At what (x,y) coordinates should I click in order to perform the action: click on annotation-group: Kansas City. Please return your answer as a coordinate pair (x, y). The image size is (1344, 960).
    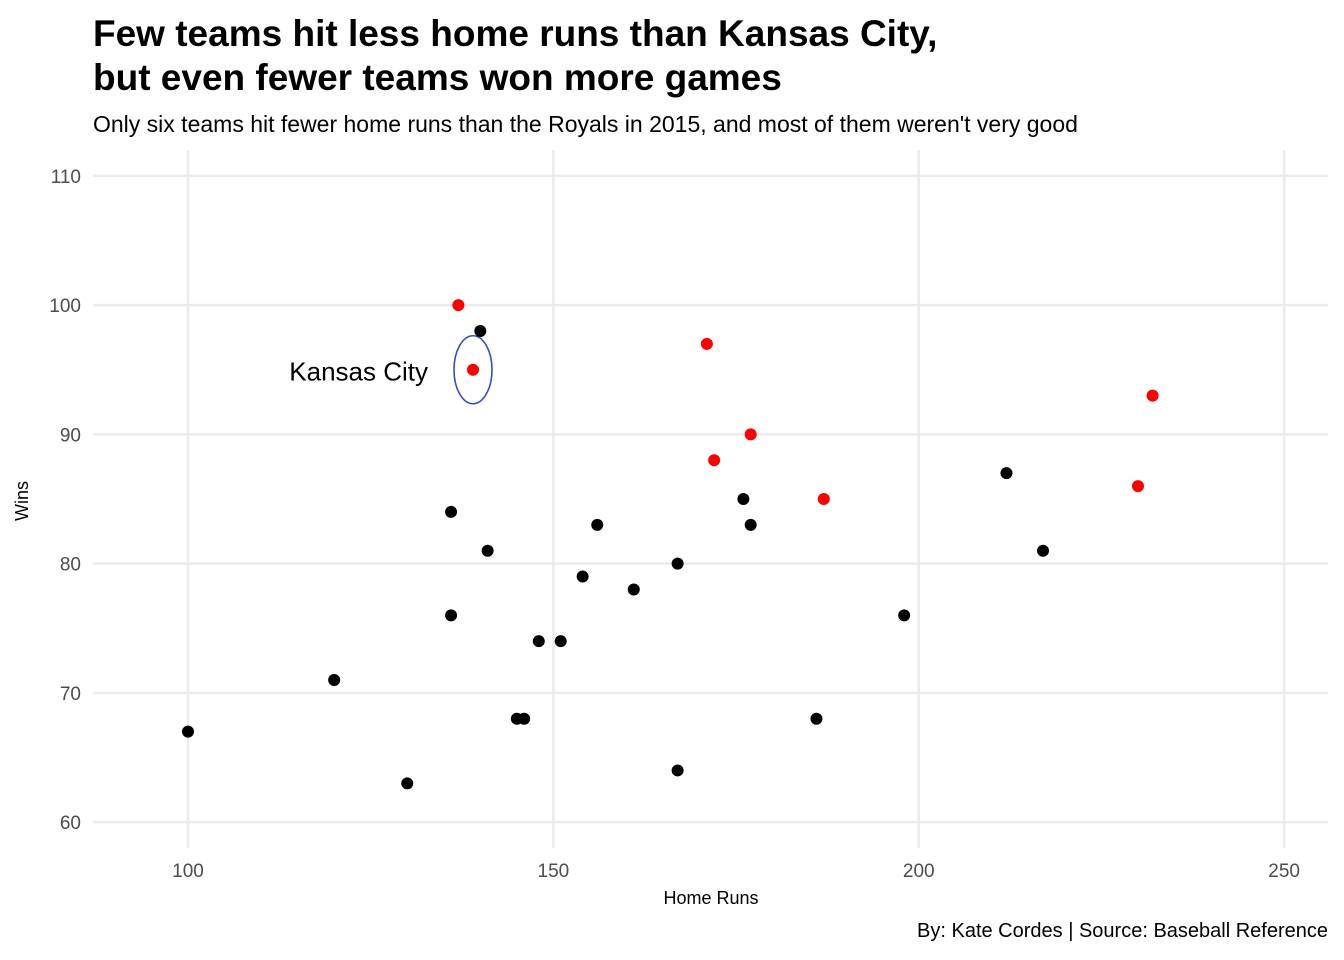
    Looking at the image, I should click on (391, 369).